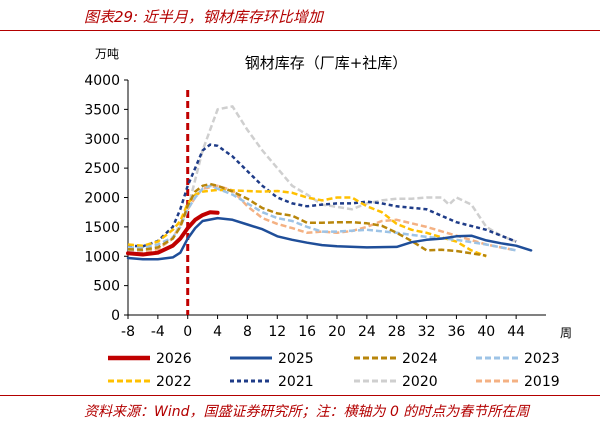  Describe the element at coordinates (187, 332) in the screenshot. I see `x-tick-label: 0` at that location.